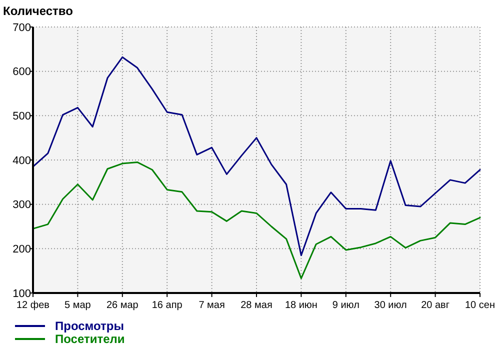 The image size is (500, 351). Describe the element at coordinates (21, 160) in the screenshot. I see `y-tick-label: 400` at that location.